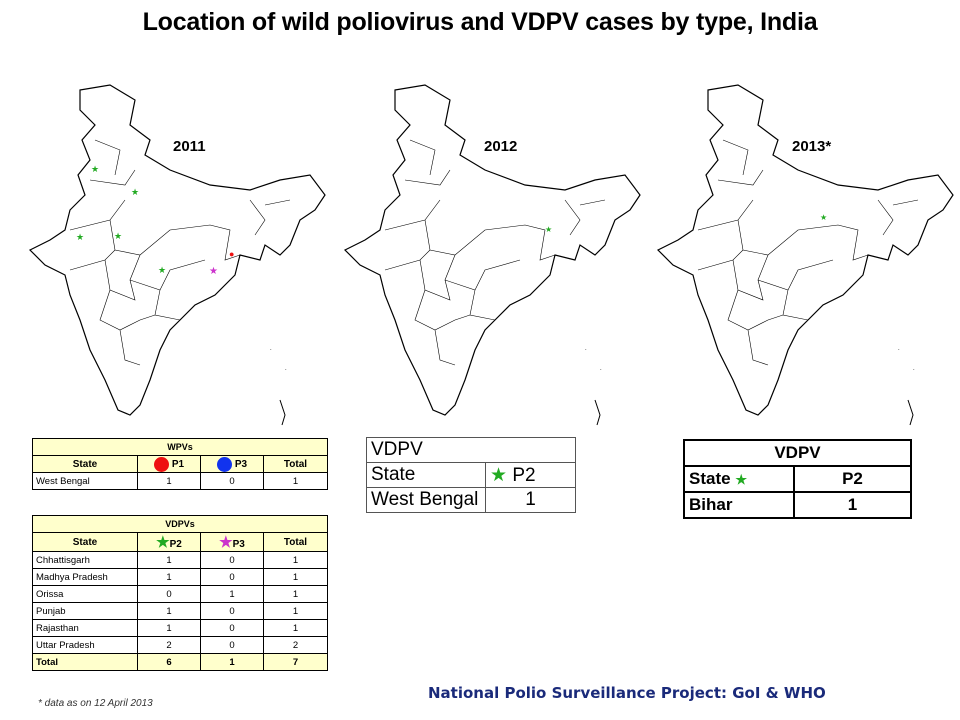 The image size is (960, 720). I want to click on col-header-p3: ★P3, so click(232, 542).